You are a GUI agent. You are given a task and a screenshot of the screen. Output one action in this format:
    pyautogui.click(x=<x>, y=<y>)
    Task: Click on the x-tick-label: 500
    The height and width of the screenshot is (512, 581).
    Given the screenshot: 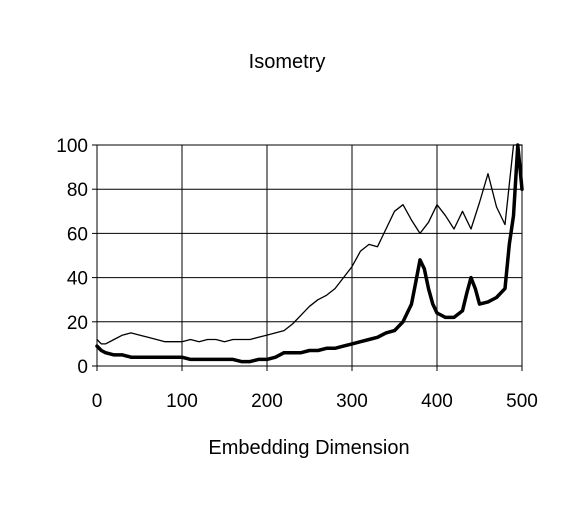 What is the action you would take?
    pyautogui.click(x=522, y=401)
    